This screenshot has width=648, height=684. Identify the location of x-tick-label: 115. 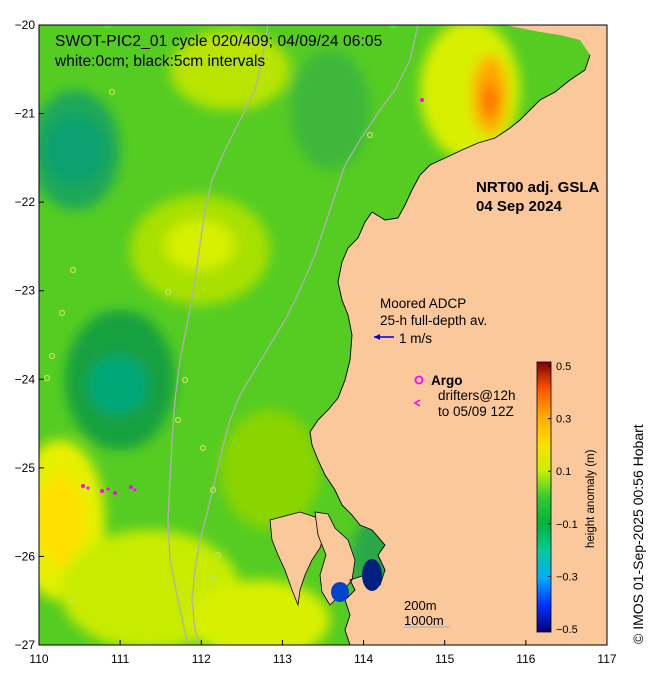
(444, 659).